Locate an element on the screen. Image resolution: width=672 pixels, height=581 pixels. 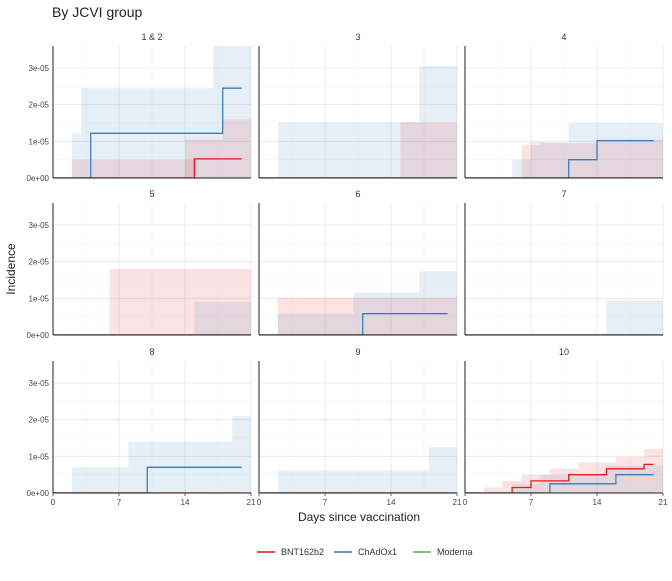
facet-panel: 1 & 2 is located at coordinates (152, 105).